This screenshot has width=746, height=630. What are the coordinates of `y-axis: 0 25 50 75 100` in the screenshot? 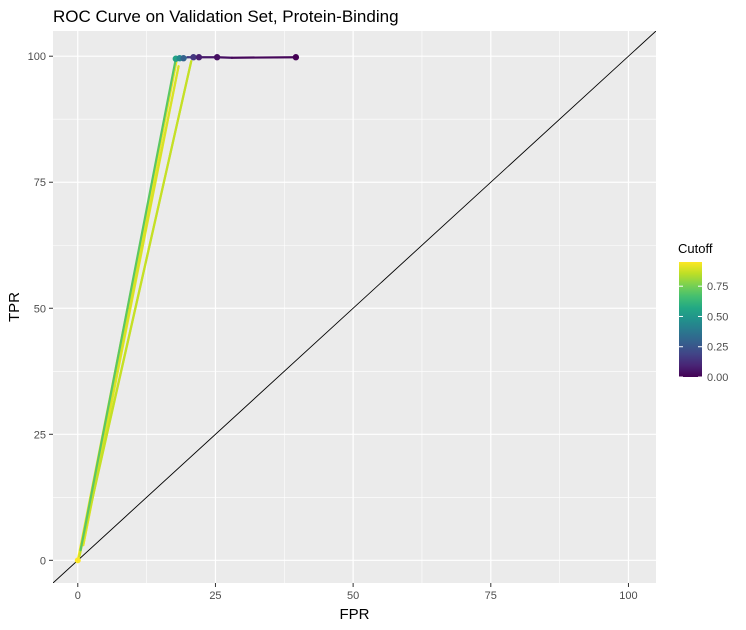 It's located at (40, 309).